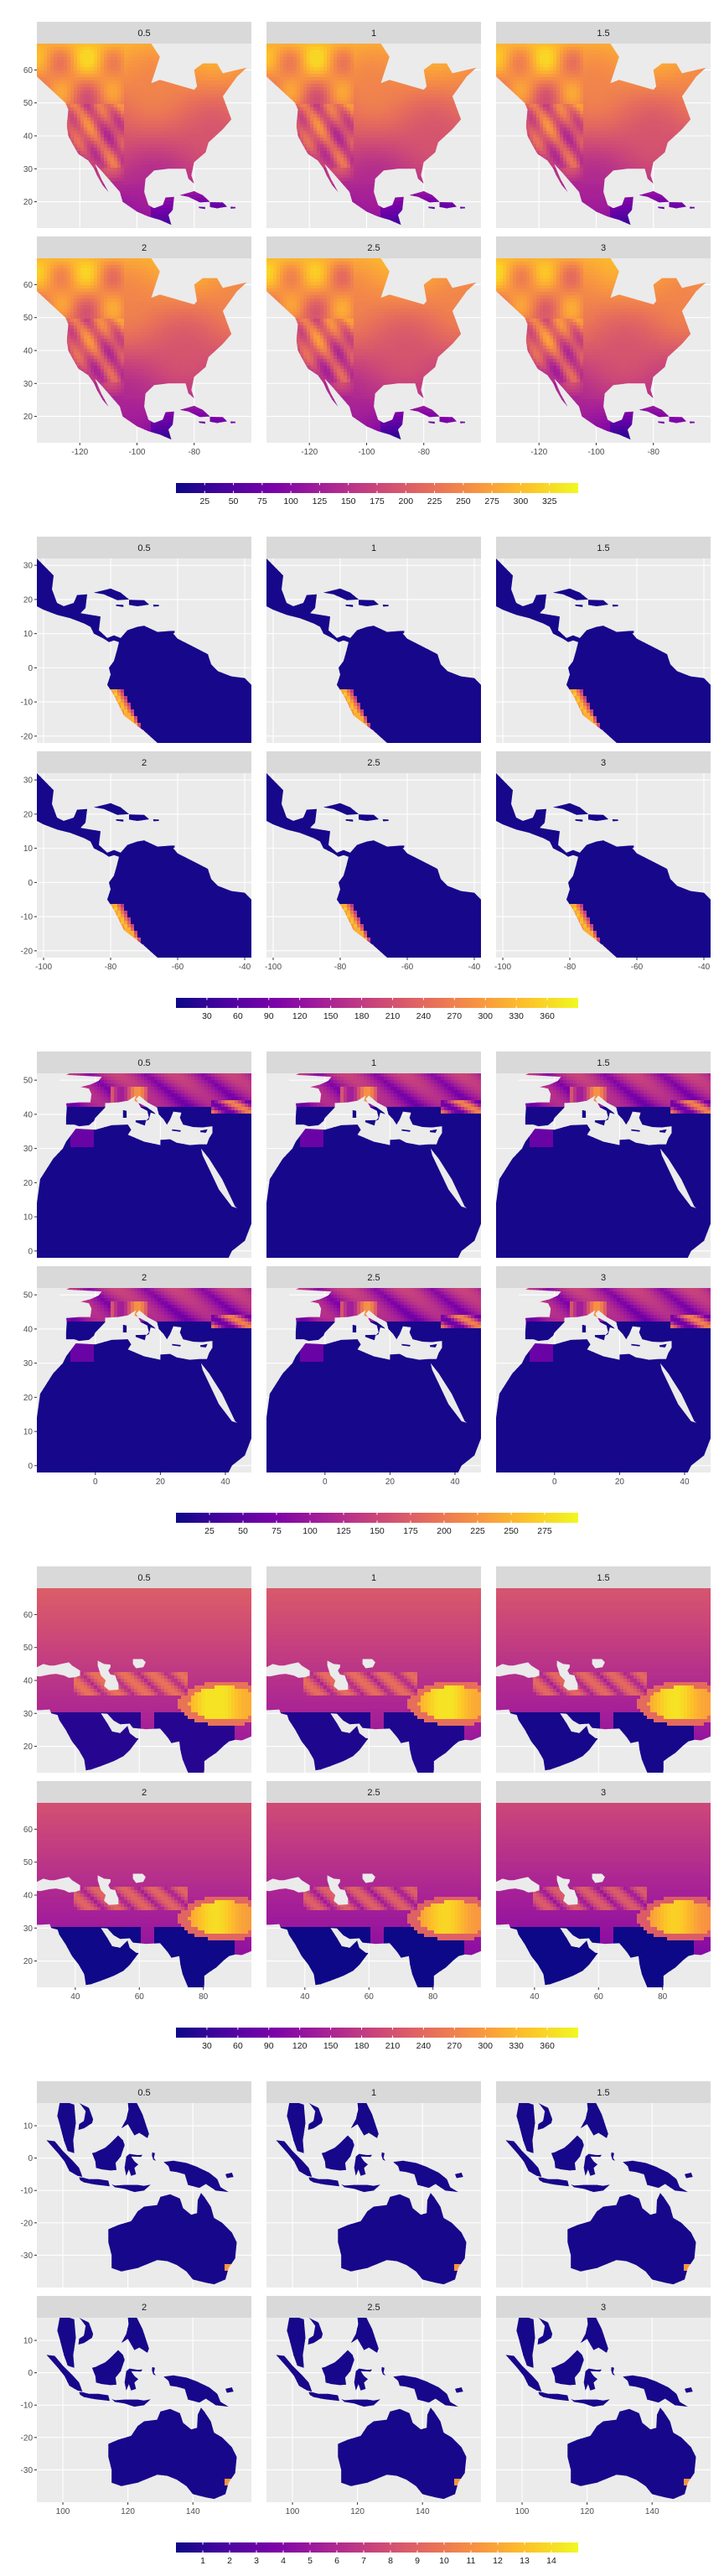  What do you see at coordinates (516, 1016) in the screenshot?
I see `legend-label: 330` at bounding box center [516, 1016].